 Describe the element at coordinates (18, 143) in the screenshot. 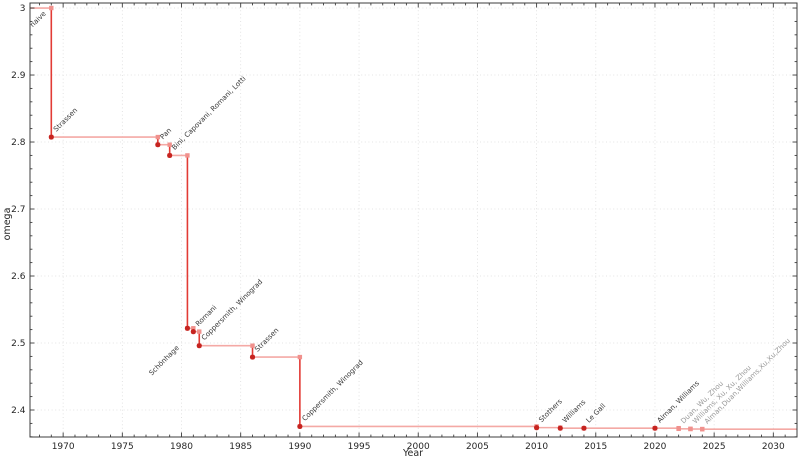

I see `y-tick-label: 2.8` at that location.